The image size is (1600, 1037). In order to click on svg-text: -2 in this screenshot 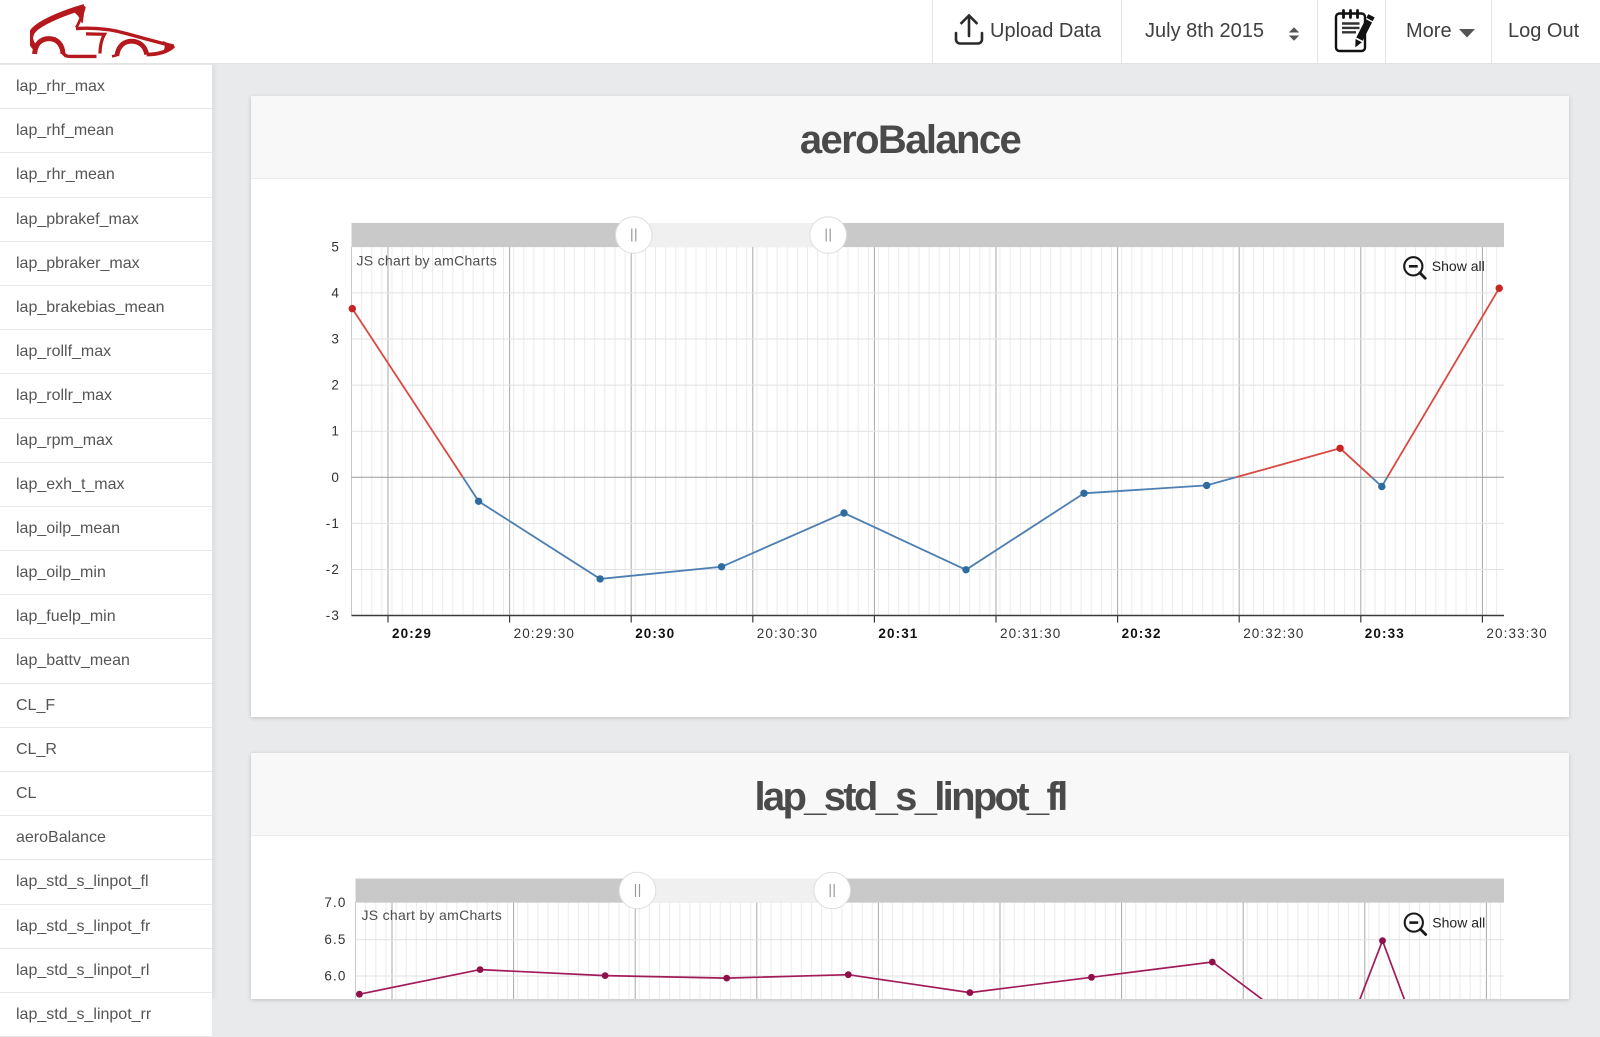, I will do `click(333, 569)`.